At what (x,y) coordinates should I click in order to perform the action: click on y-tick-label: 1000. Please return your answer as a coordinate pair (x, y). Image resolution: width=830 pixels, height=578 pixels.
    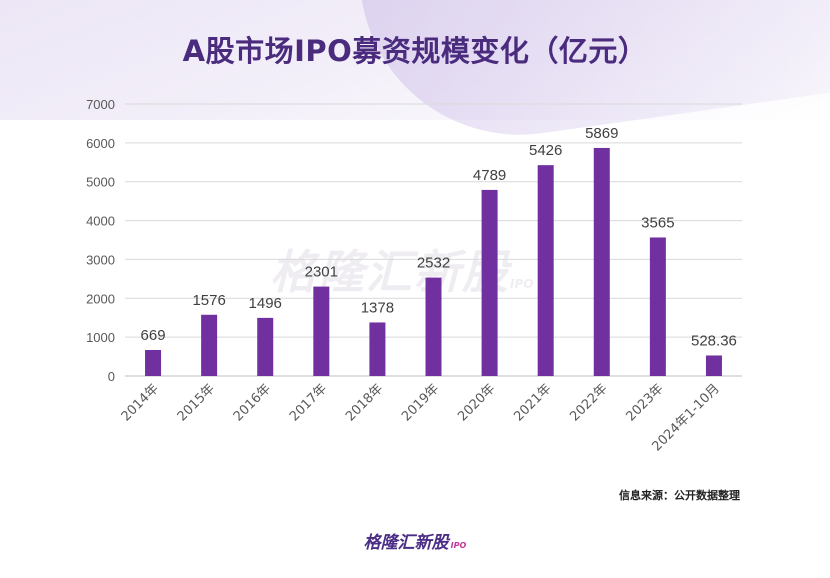
    Looking at the image, I should click on (100, 337).